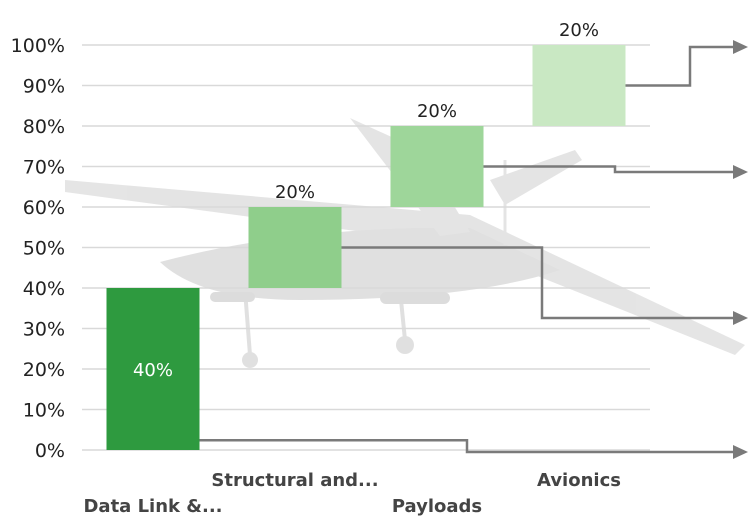 The image size is (750, 520). Describe the element at coordinates (44, 249) in the screenshot. I see `y-tick-label: 50%` at that location.